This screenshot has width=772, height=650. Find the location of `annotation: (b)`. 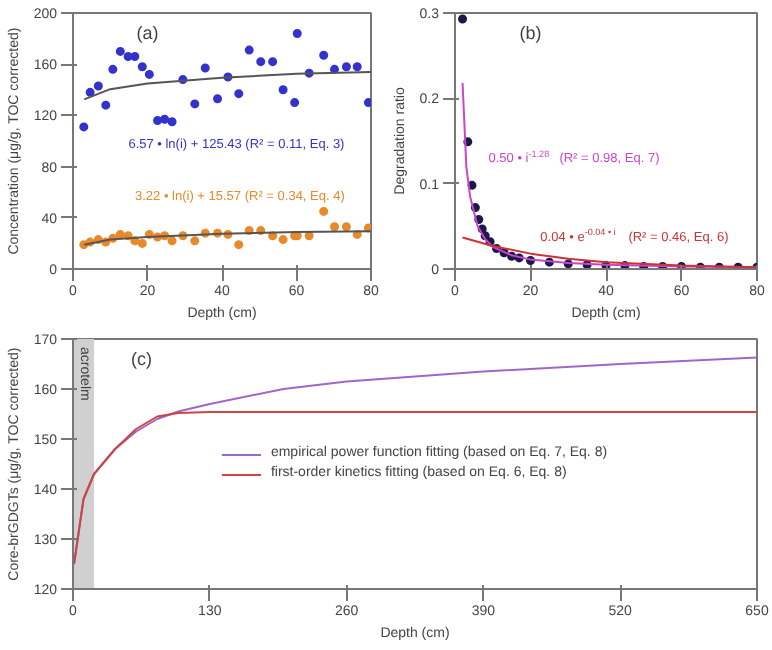

annotation: (b) is located at coordinates (530, 33).